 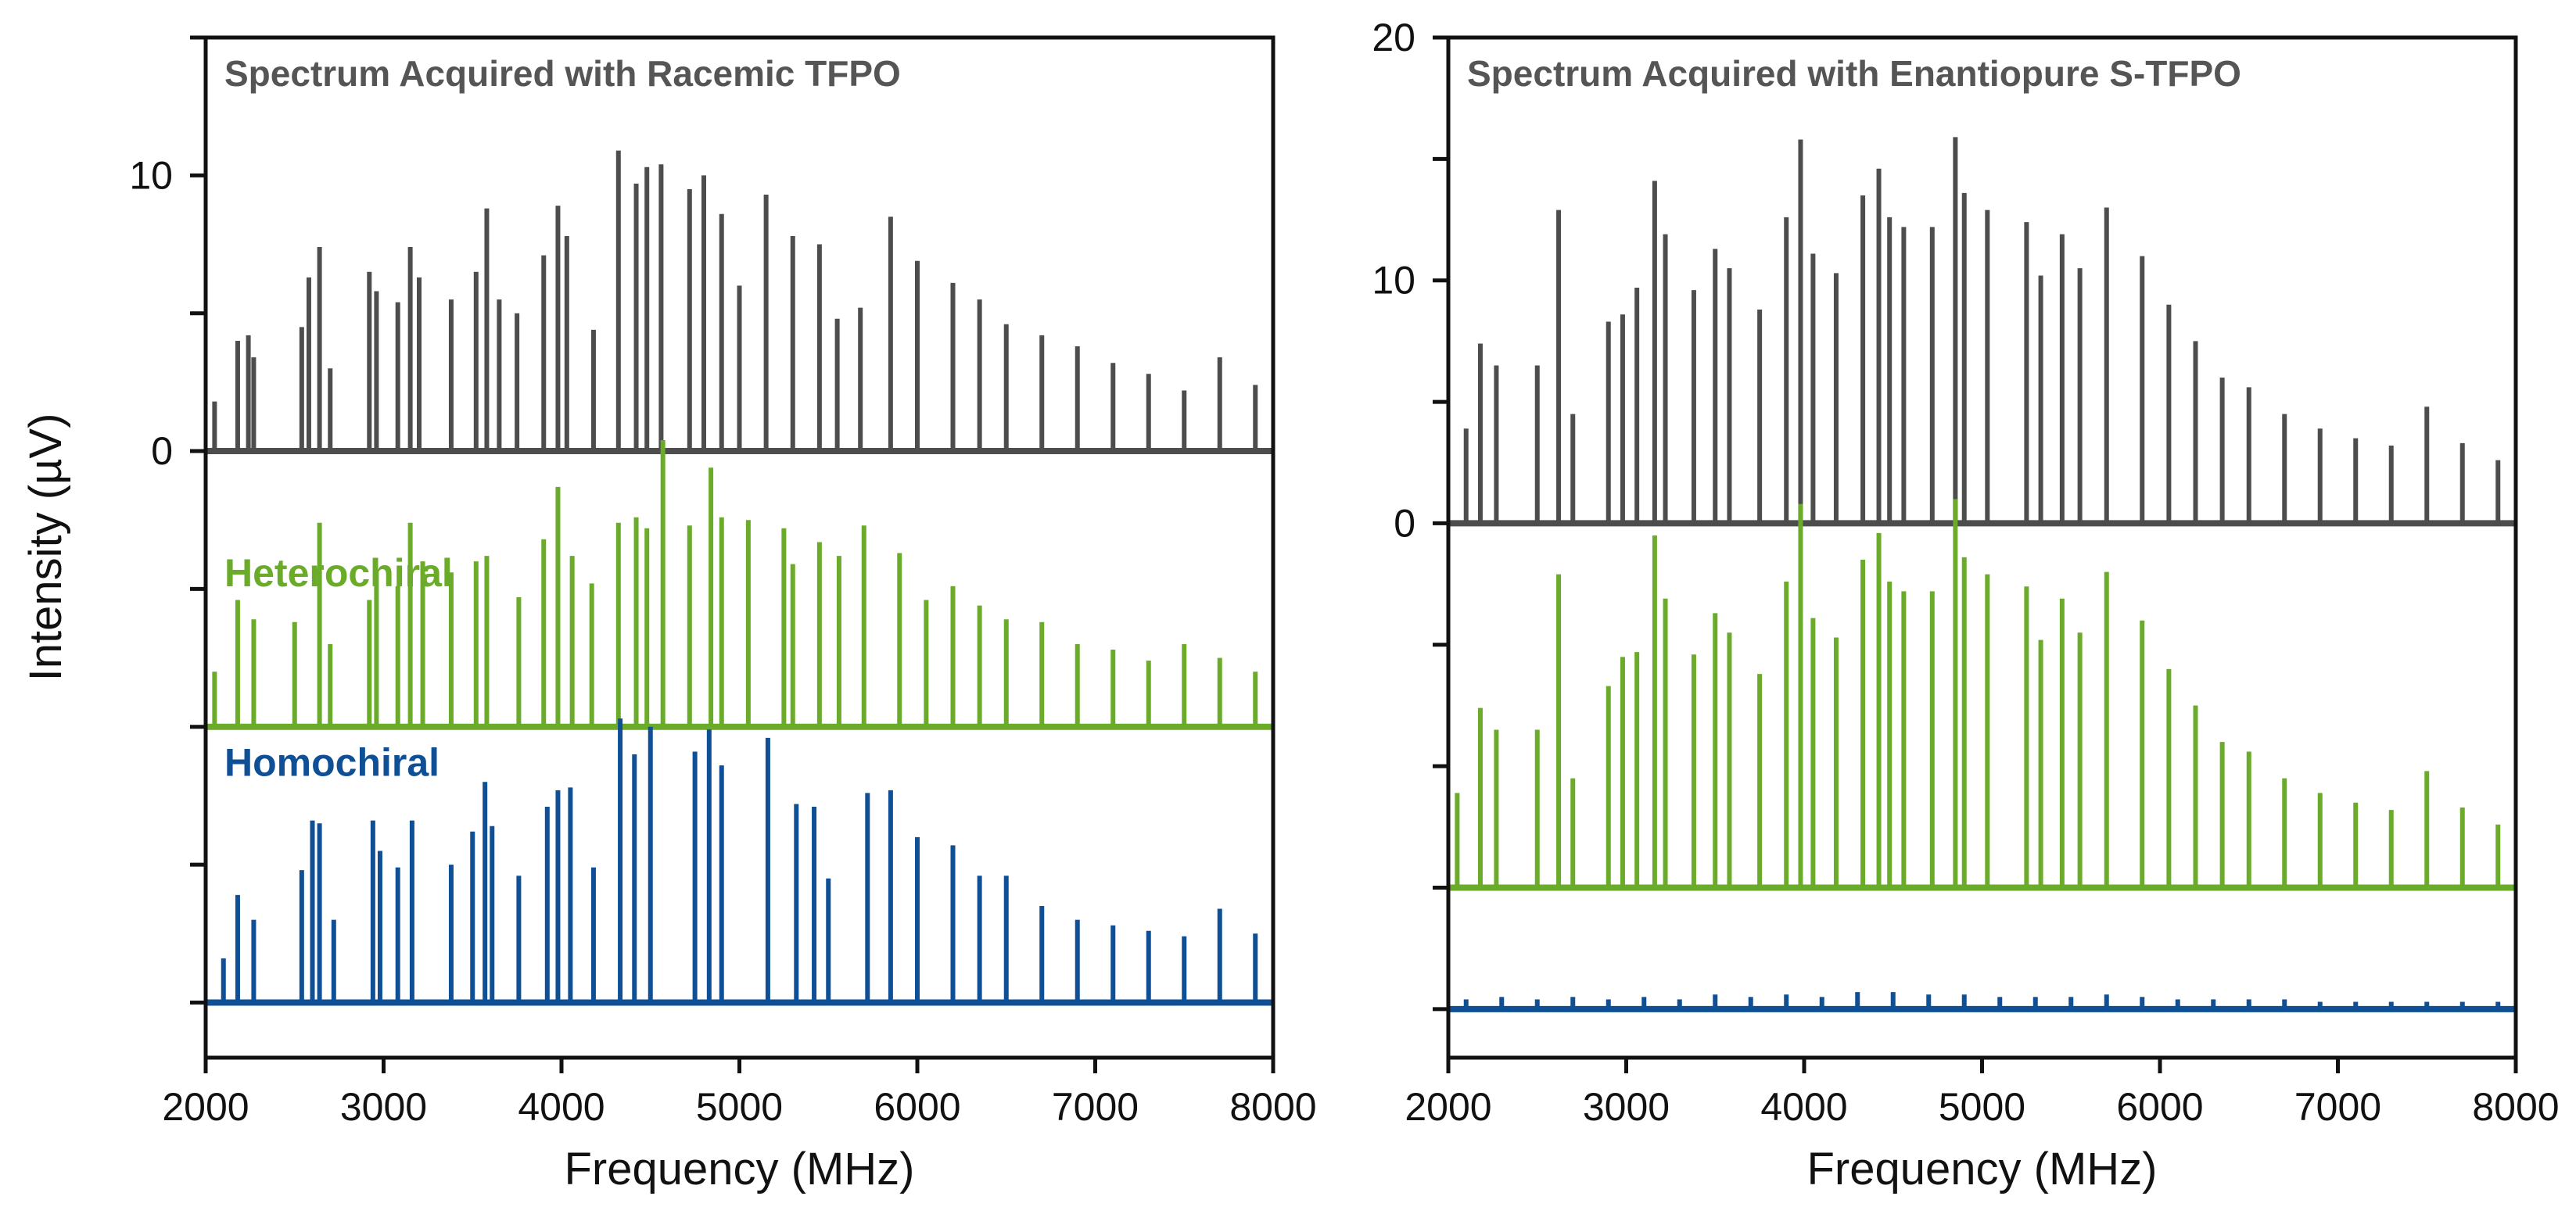 I want to click on y-axis-title: Intensity (µV), so click(x=45, y=548).